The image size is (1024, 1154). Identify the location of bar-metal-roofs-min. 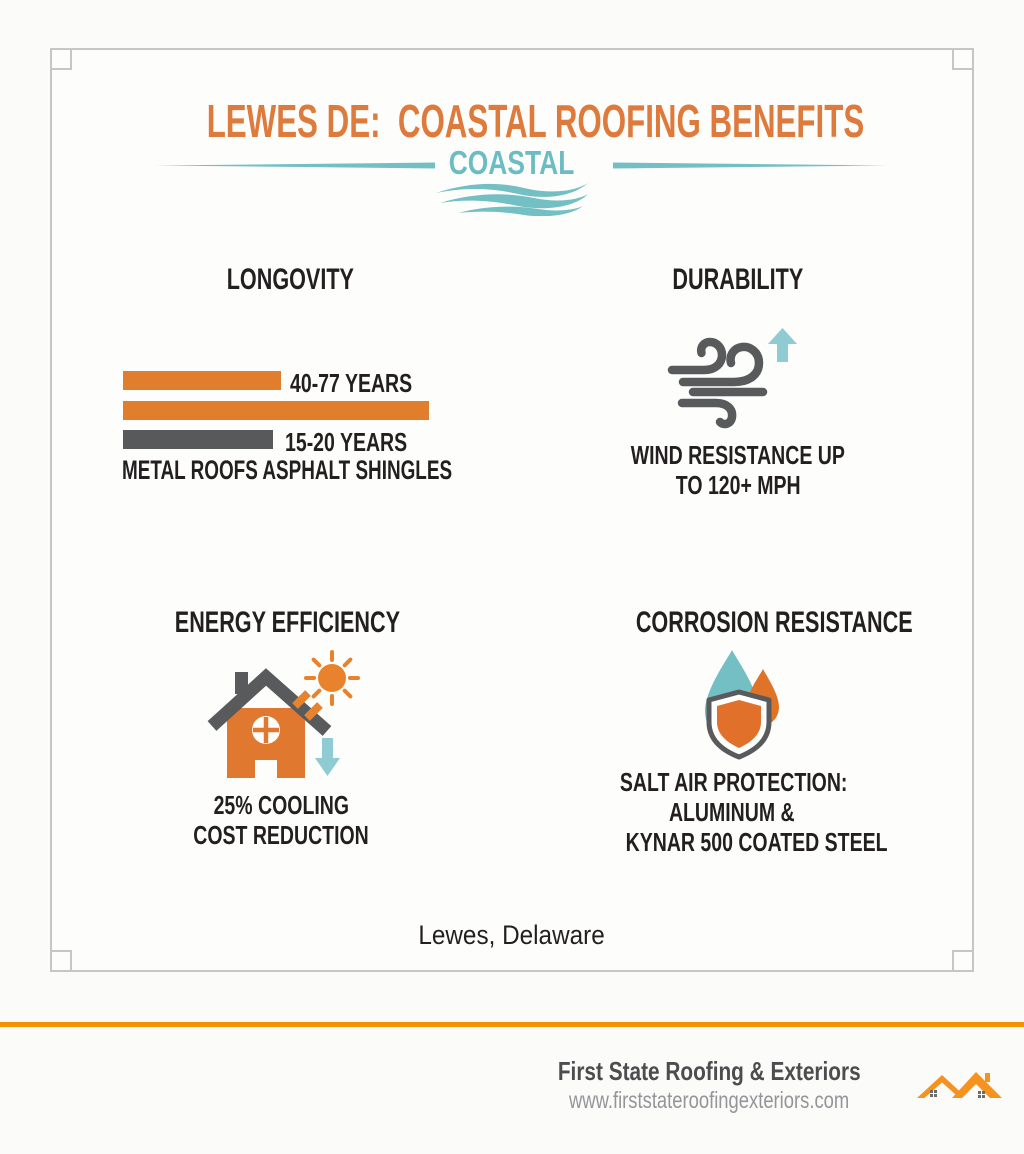
(202, 380).